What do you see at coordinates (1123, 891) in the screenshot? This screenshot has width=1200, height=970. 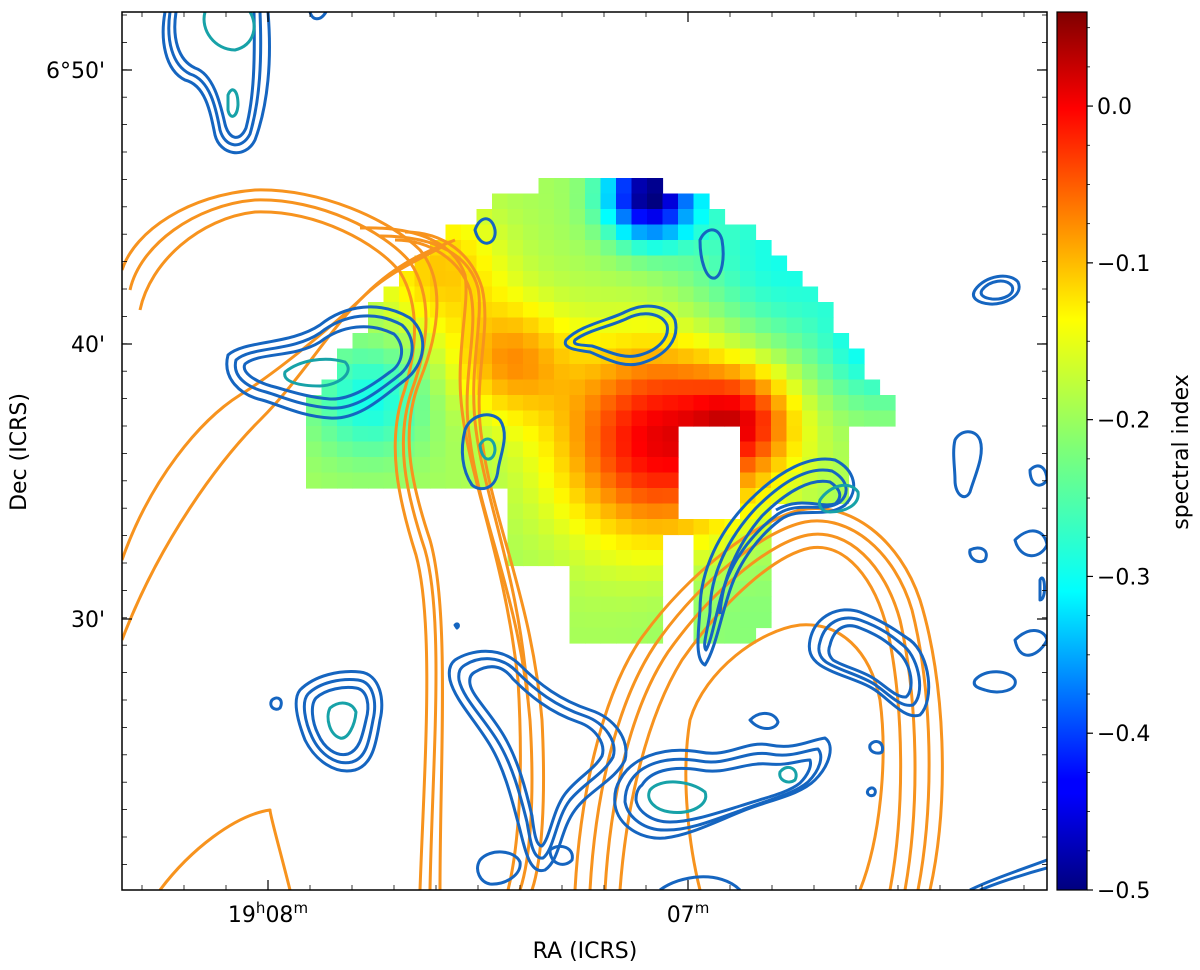 I see `colorbar-tick-label: −0.5` at bounding box center [1123, 891].